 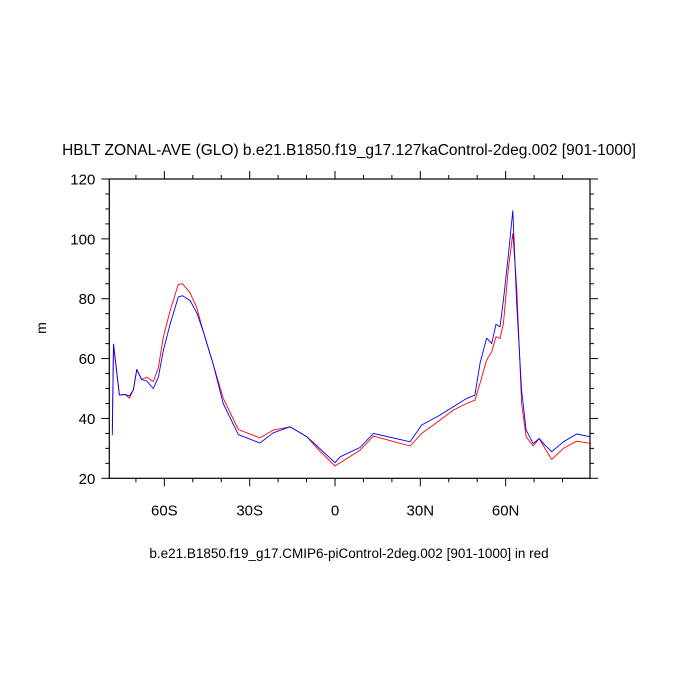 I want to click on y-tick-label: 40, so click(x=87, y=419).